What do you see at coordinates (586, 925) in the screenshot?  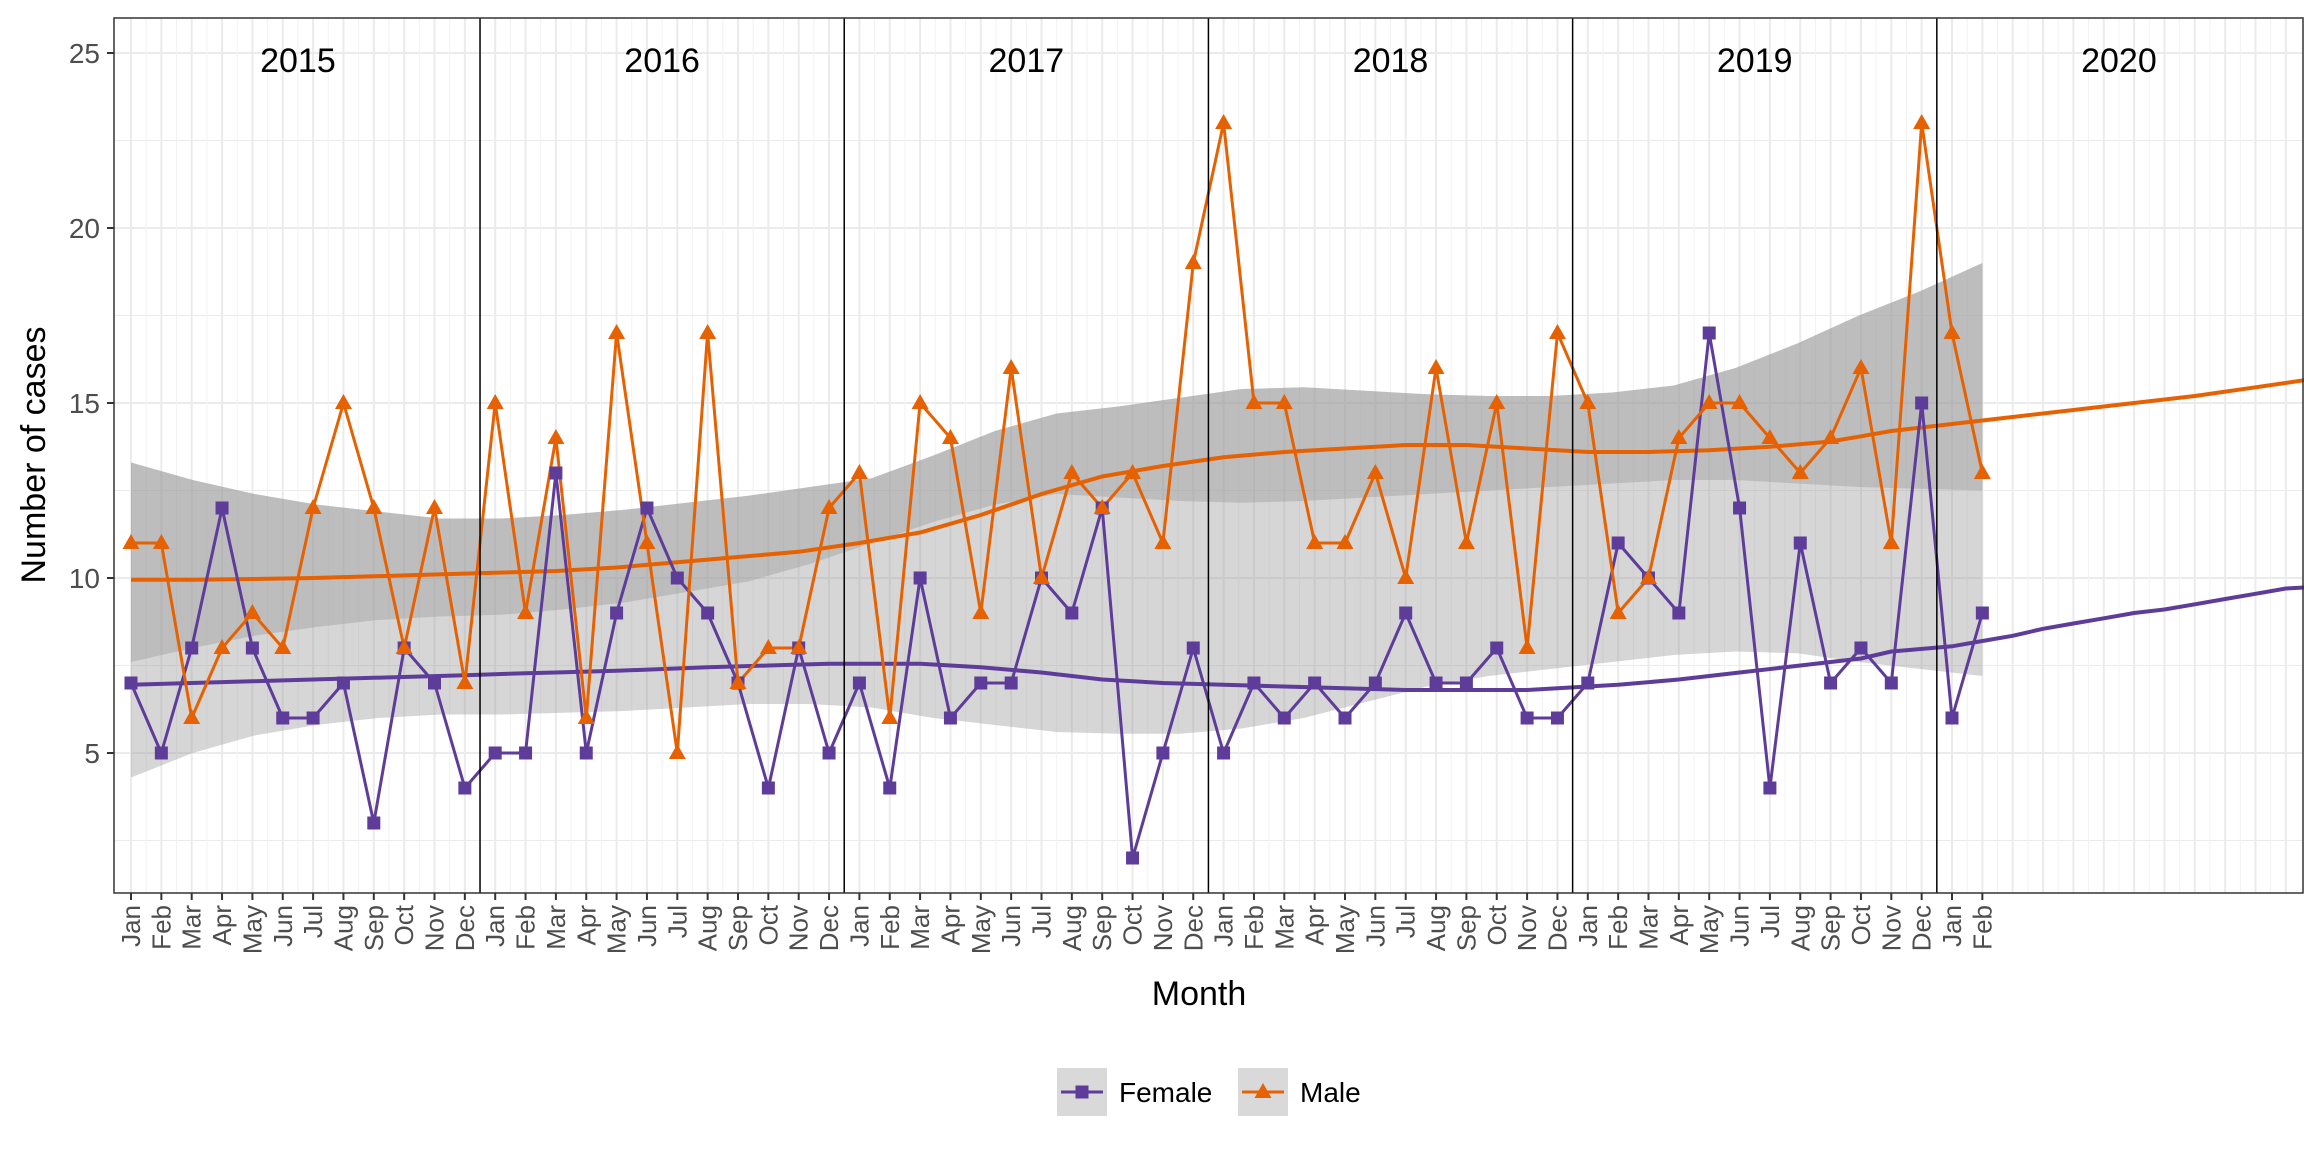 I see `x-tick-label: Apr` at bounding box center [586, 925].